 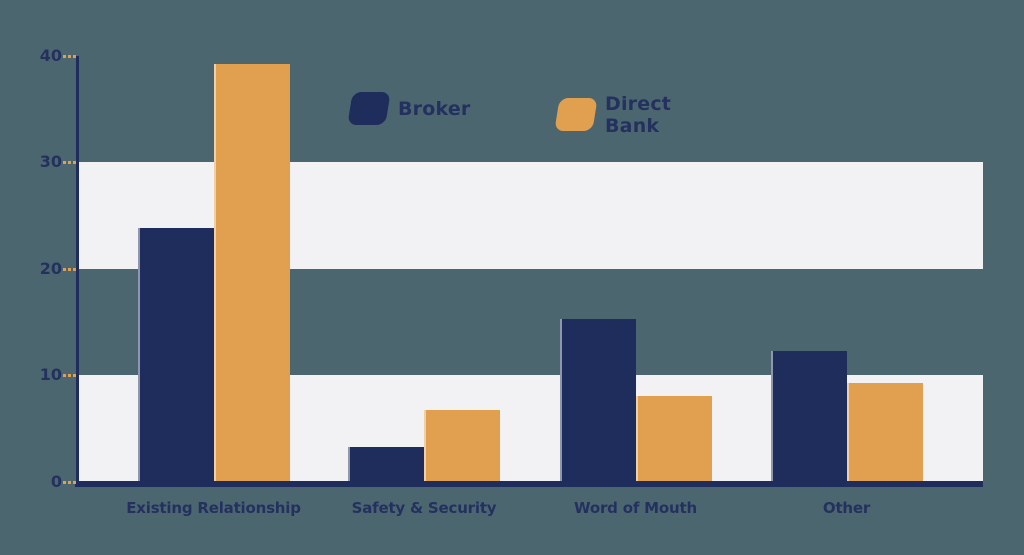 What do you see at coordinates (638, 115) in the screenshot?
I see `legend-label-direct-bank: Direct Bank` at bounding box center [638, 115].